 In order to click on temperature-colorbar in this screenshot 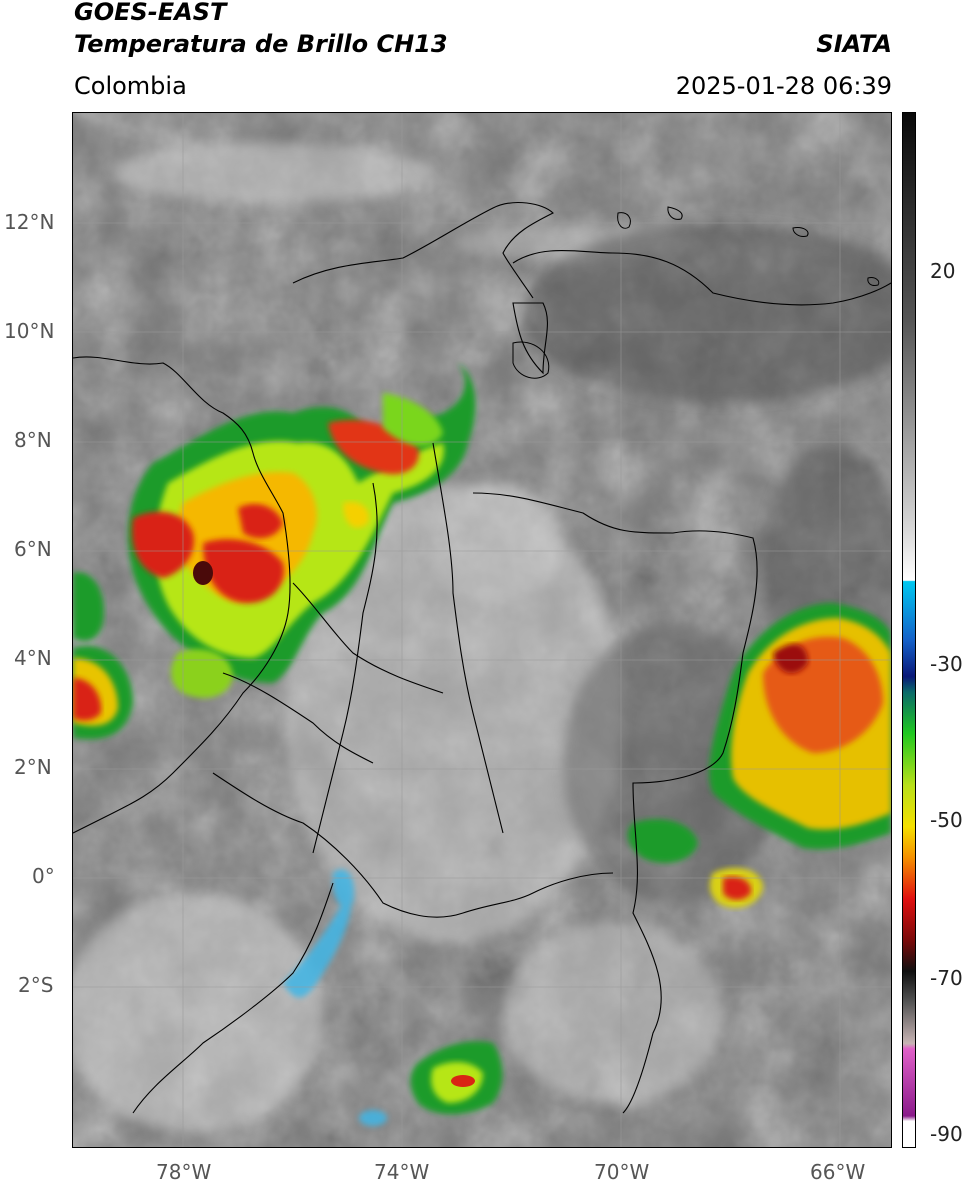, I will do `click(909, 630)`.